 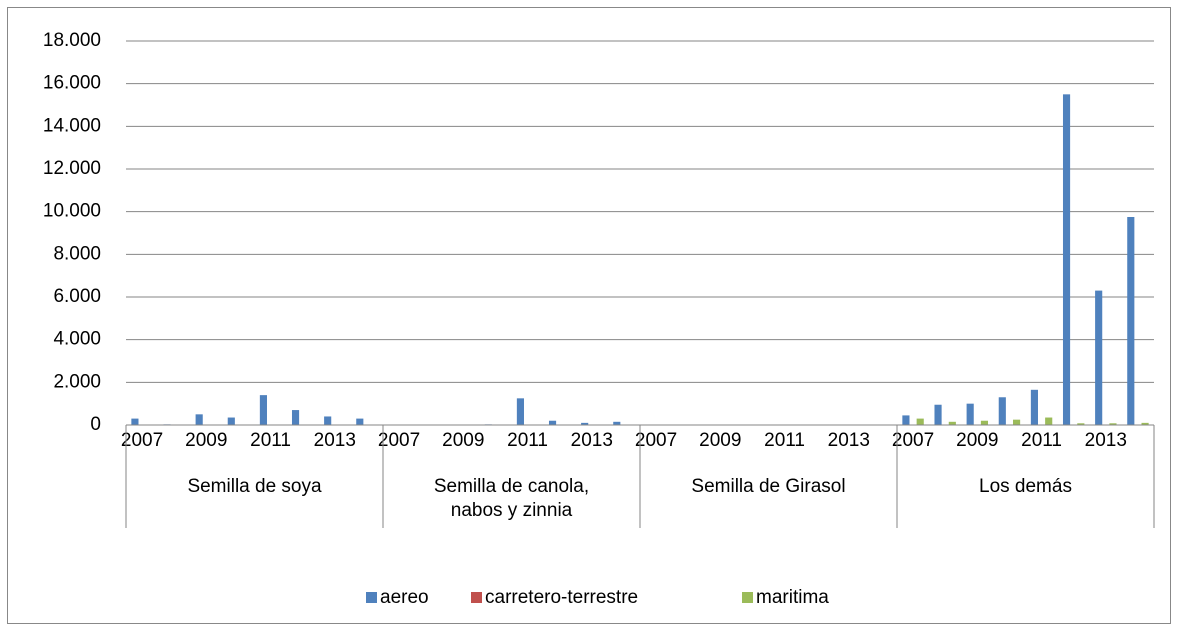 I want to click on y-tick-label: 14.000, so click(x=72, y=125).